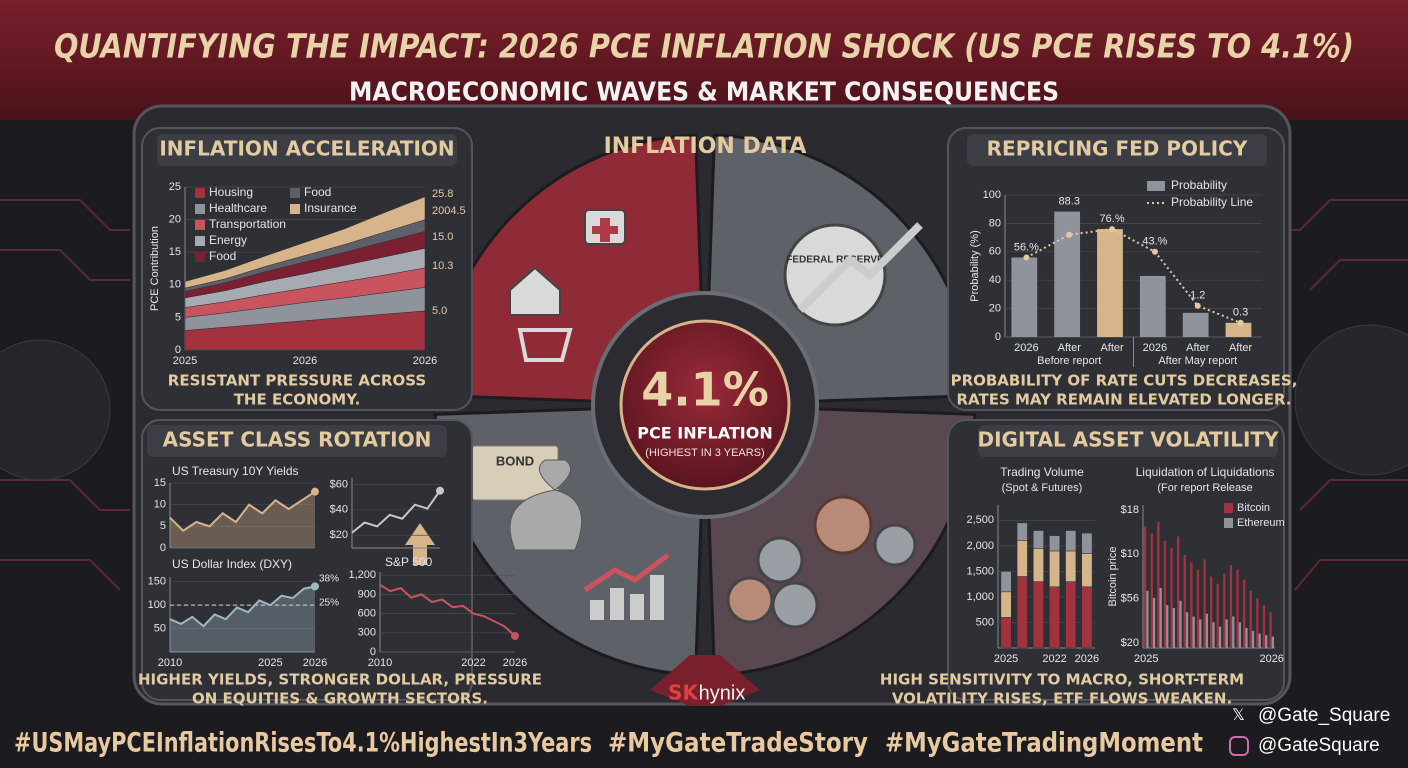 This screenshot has width=1408, height=768. Describe the element at coordinates (1238, 715) in the screenshot. I see `x-icon: 𝕏` at that location.